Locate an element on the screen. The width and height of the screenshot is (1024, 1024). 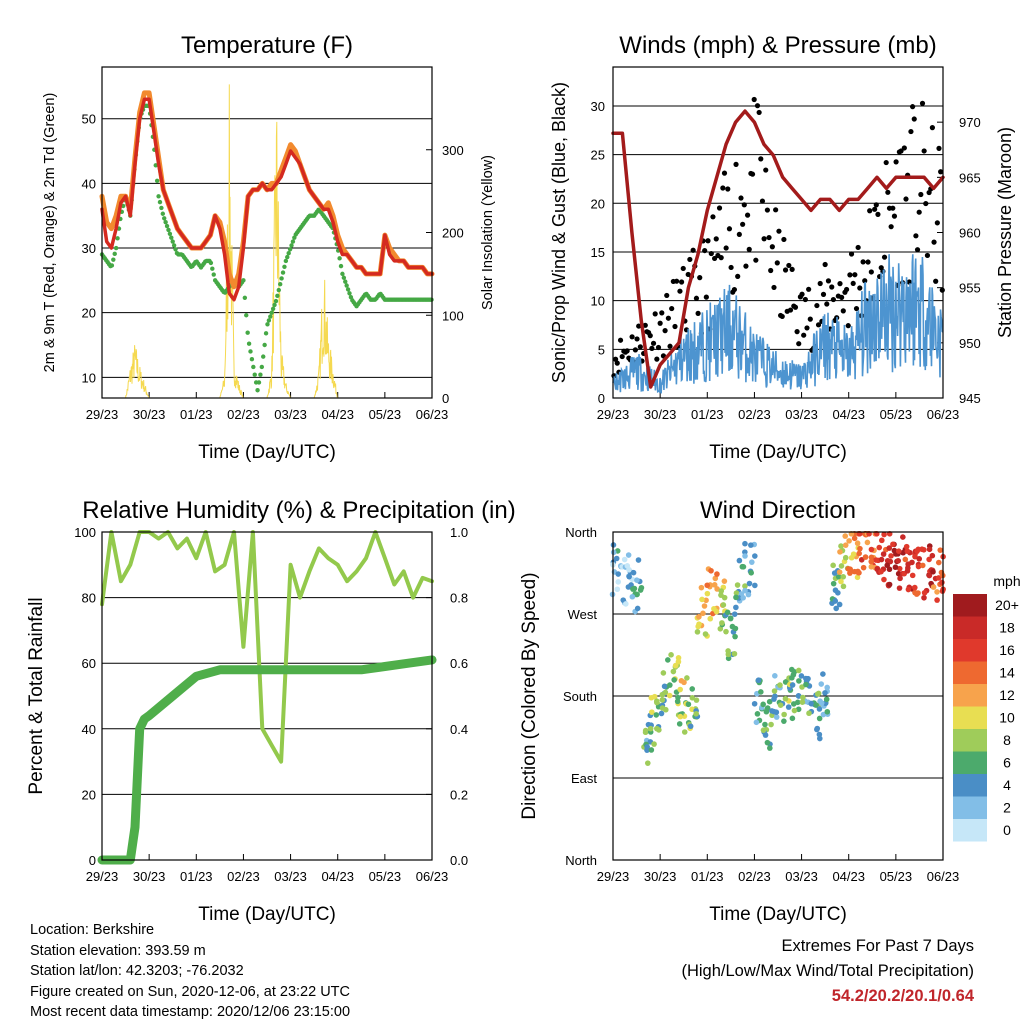
x-tick-label: 29/23 is located at coordinates (102, 414).